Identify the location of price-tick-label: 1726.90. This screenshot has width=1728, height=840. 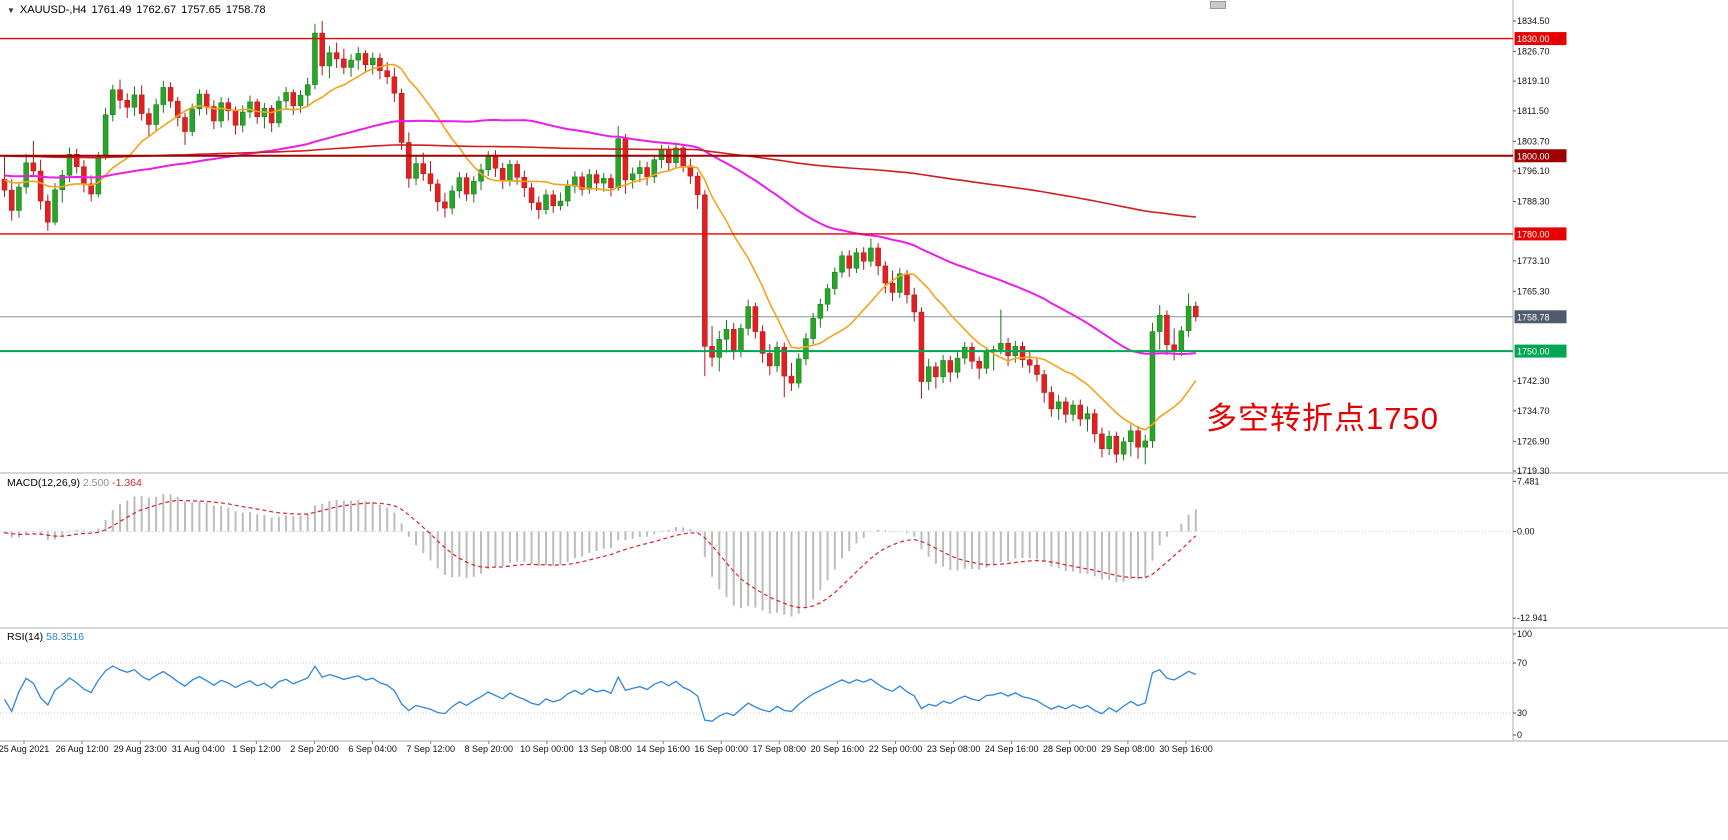
(1533, 441).